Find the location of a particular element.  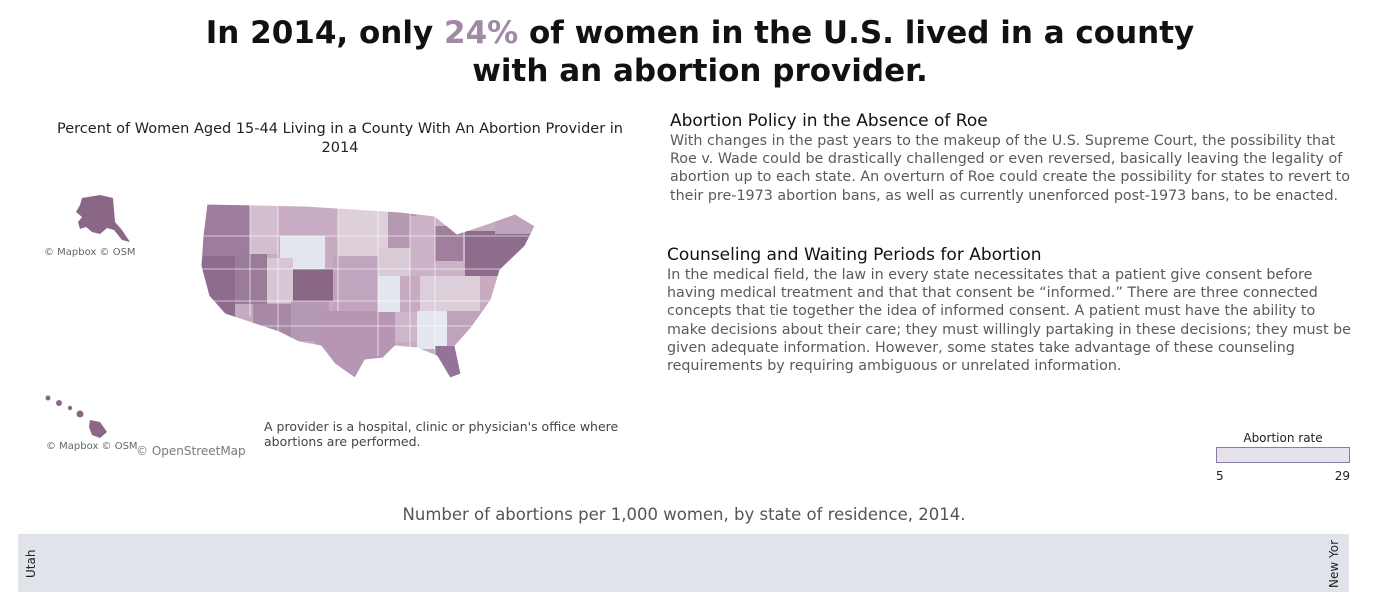

hawaii-island-molokai is located at coordinates (70, 408).